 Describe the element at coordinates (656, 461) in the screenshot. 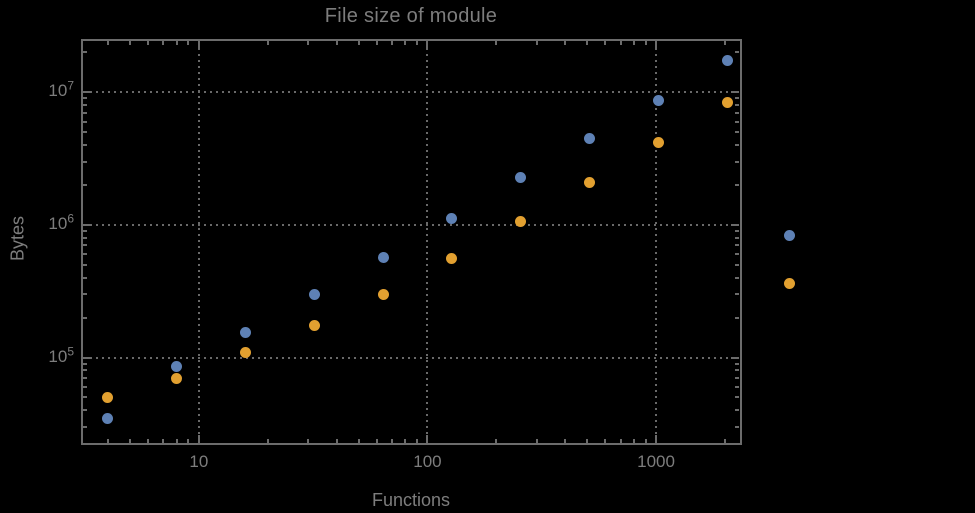

I see `x-tick-label: 1000` at that location.